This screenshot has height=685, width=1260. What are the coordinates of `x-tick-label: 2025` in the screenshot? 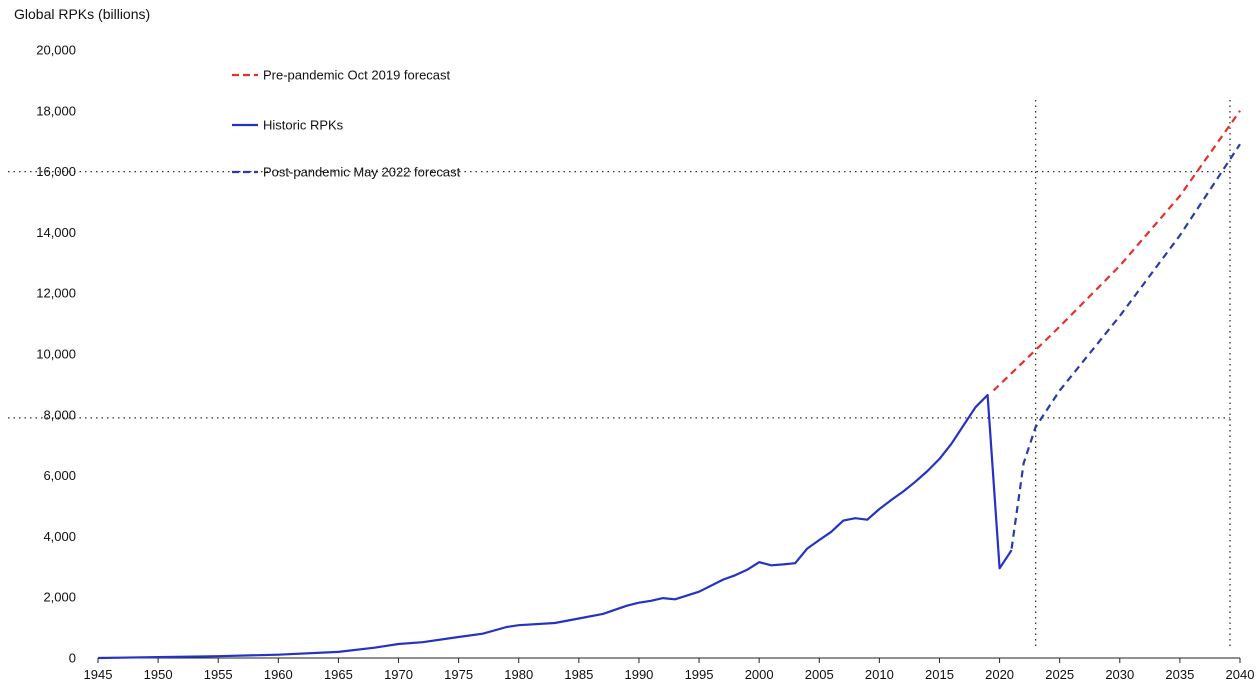 It's located at (1059, 674).